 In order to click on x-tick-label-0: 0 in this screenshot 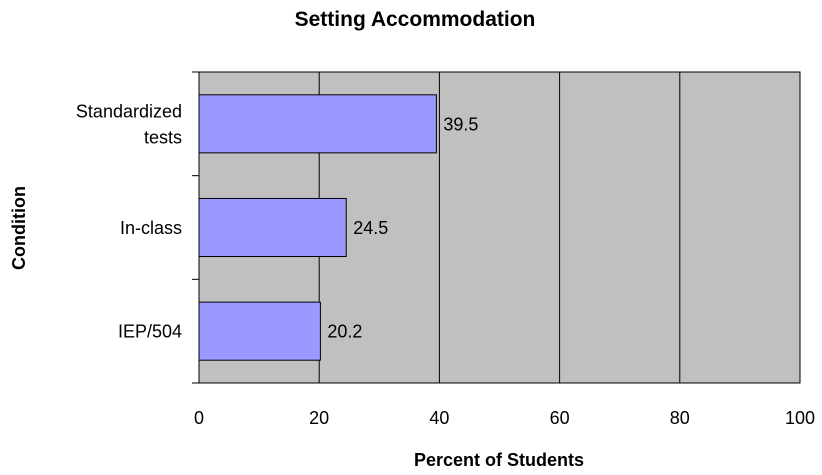, I will do `click(199, 418)`.